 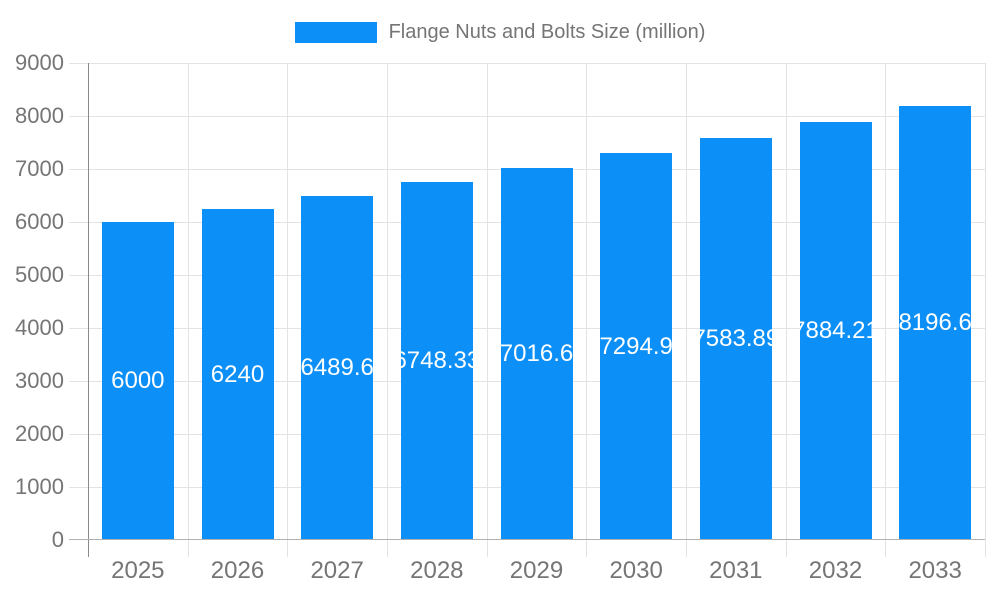 I want to click on y-tick-label: 2000, so click(x=39, y=433).